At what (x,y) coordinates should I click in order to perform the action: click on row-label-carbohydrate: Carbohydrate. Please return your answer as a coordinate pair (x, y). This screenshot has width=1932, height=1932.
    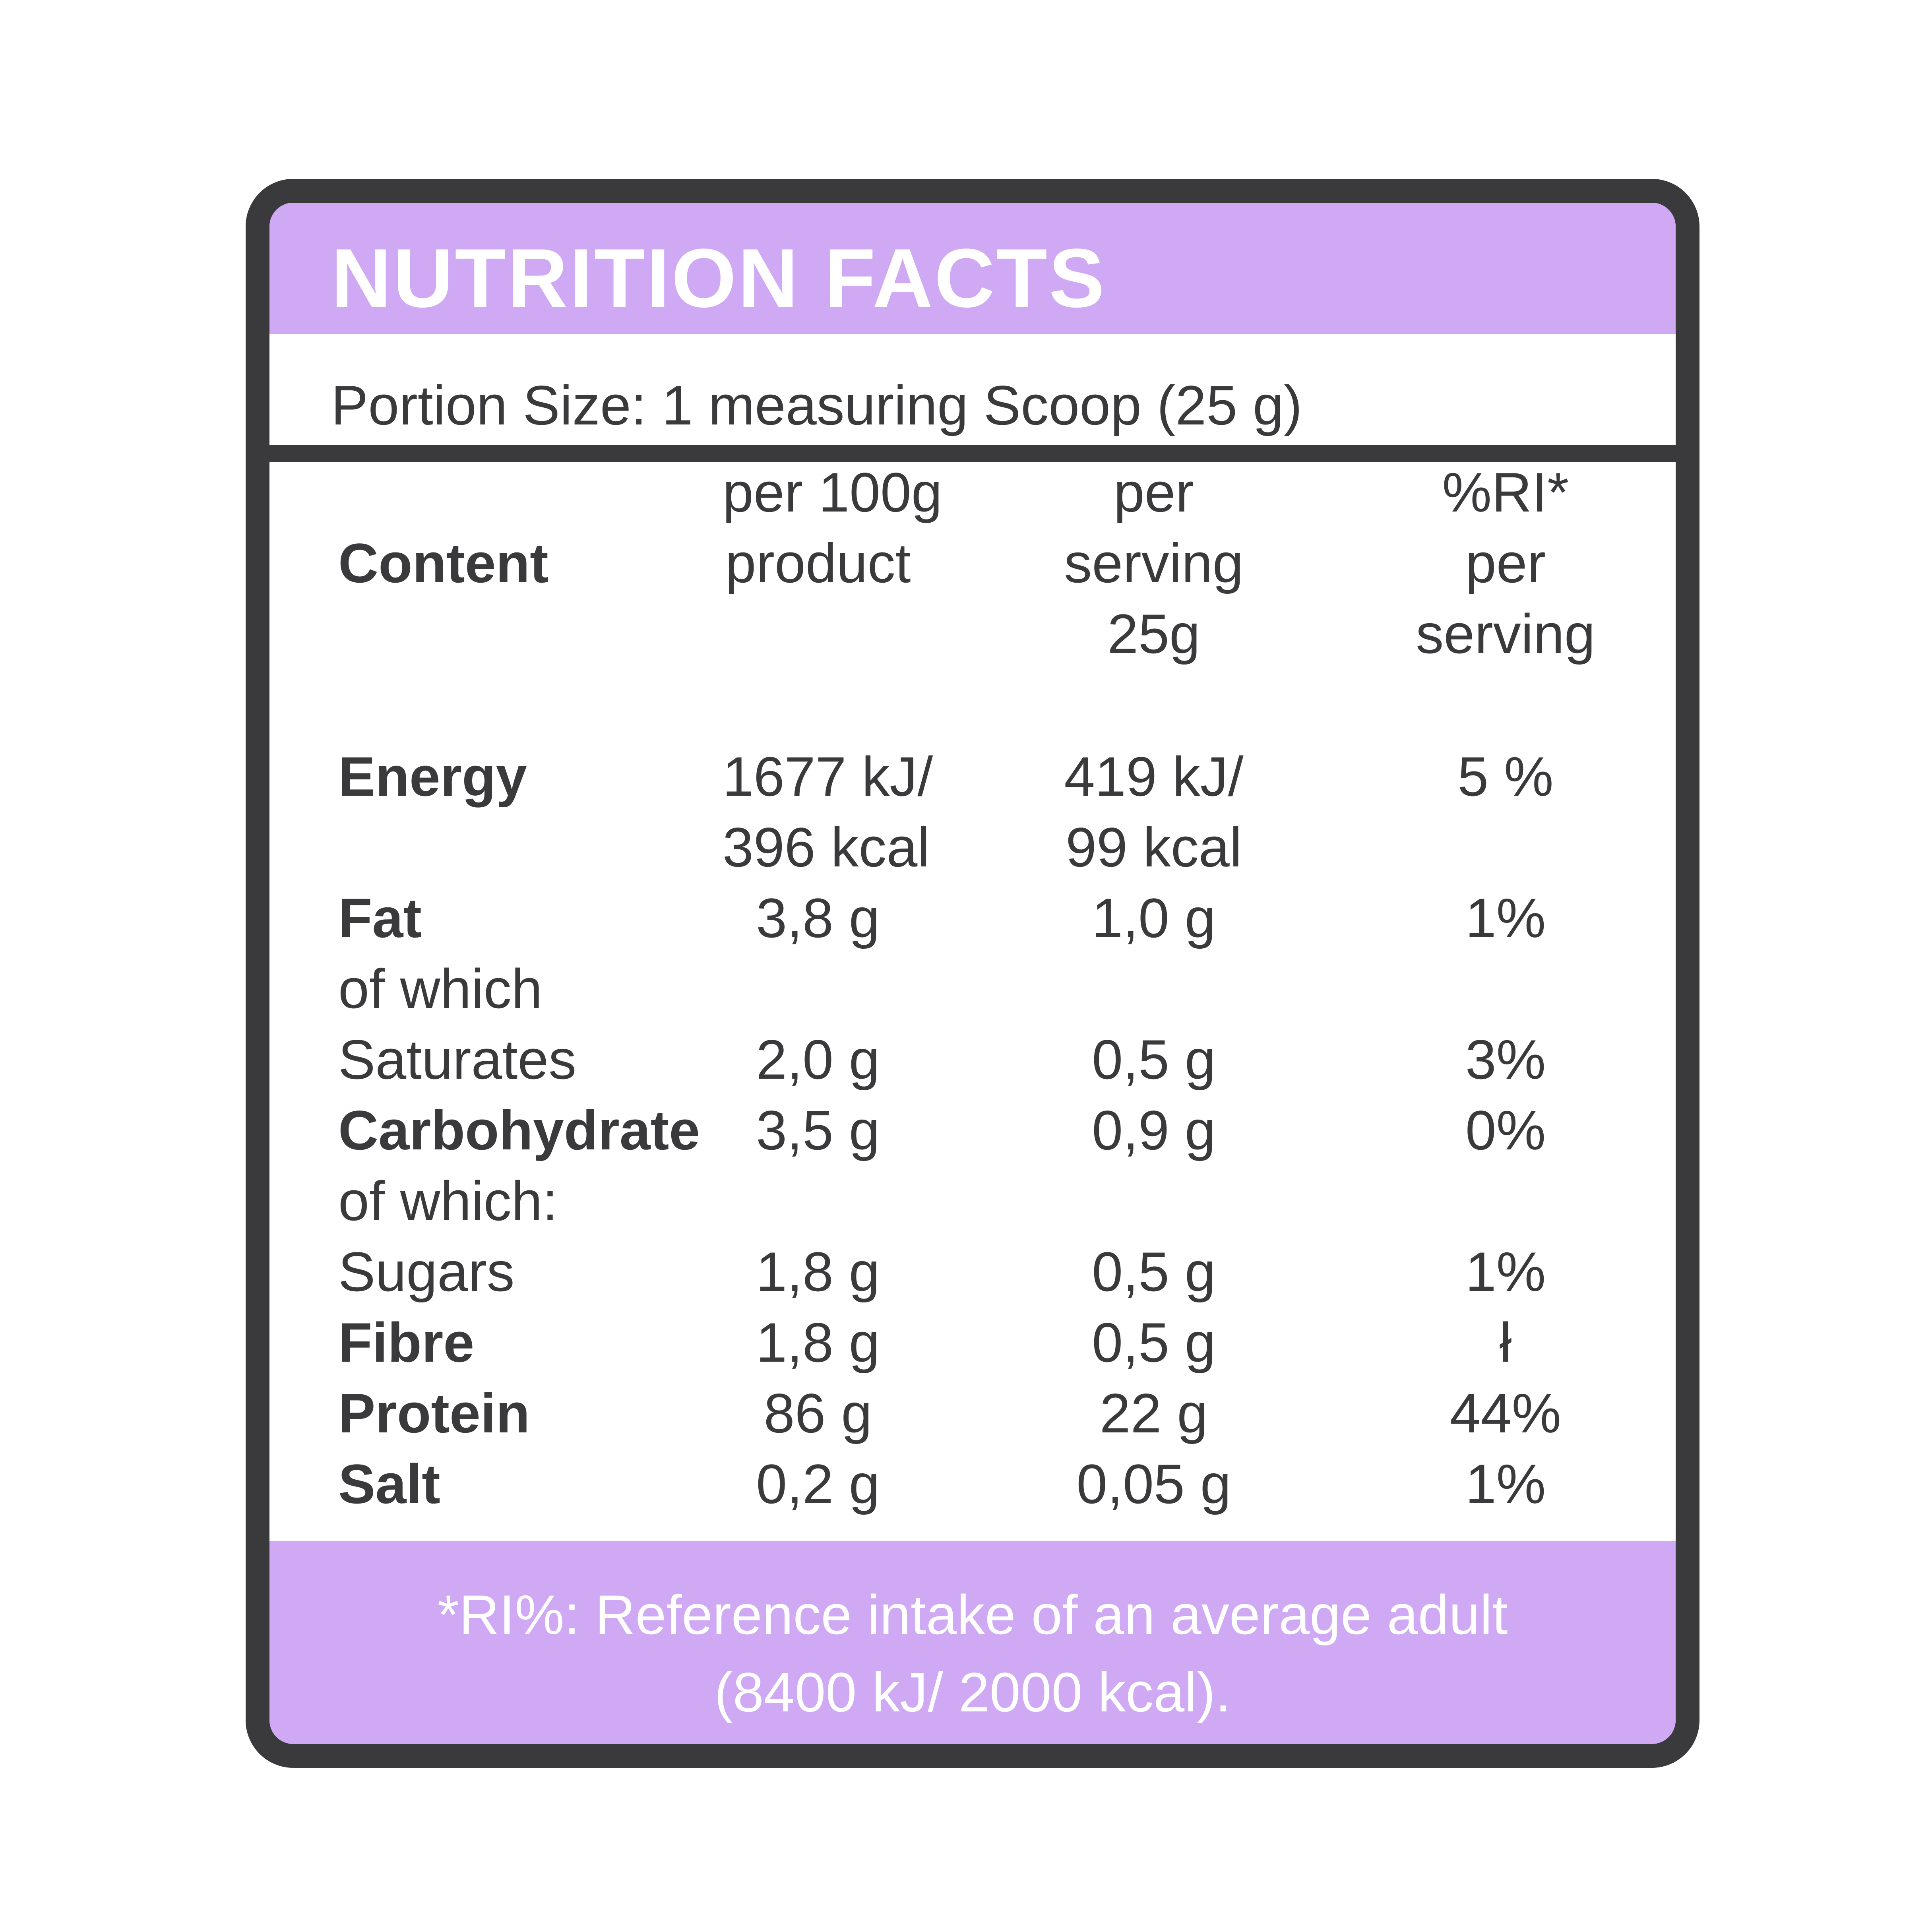
    Looking at the image, I should click on (519, 1130).